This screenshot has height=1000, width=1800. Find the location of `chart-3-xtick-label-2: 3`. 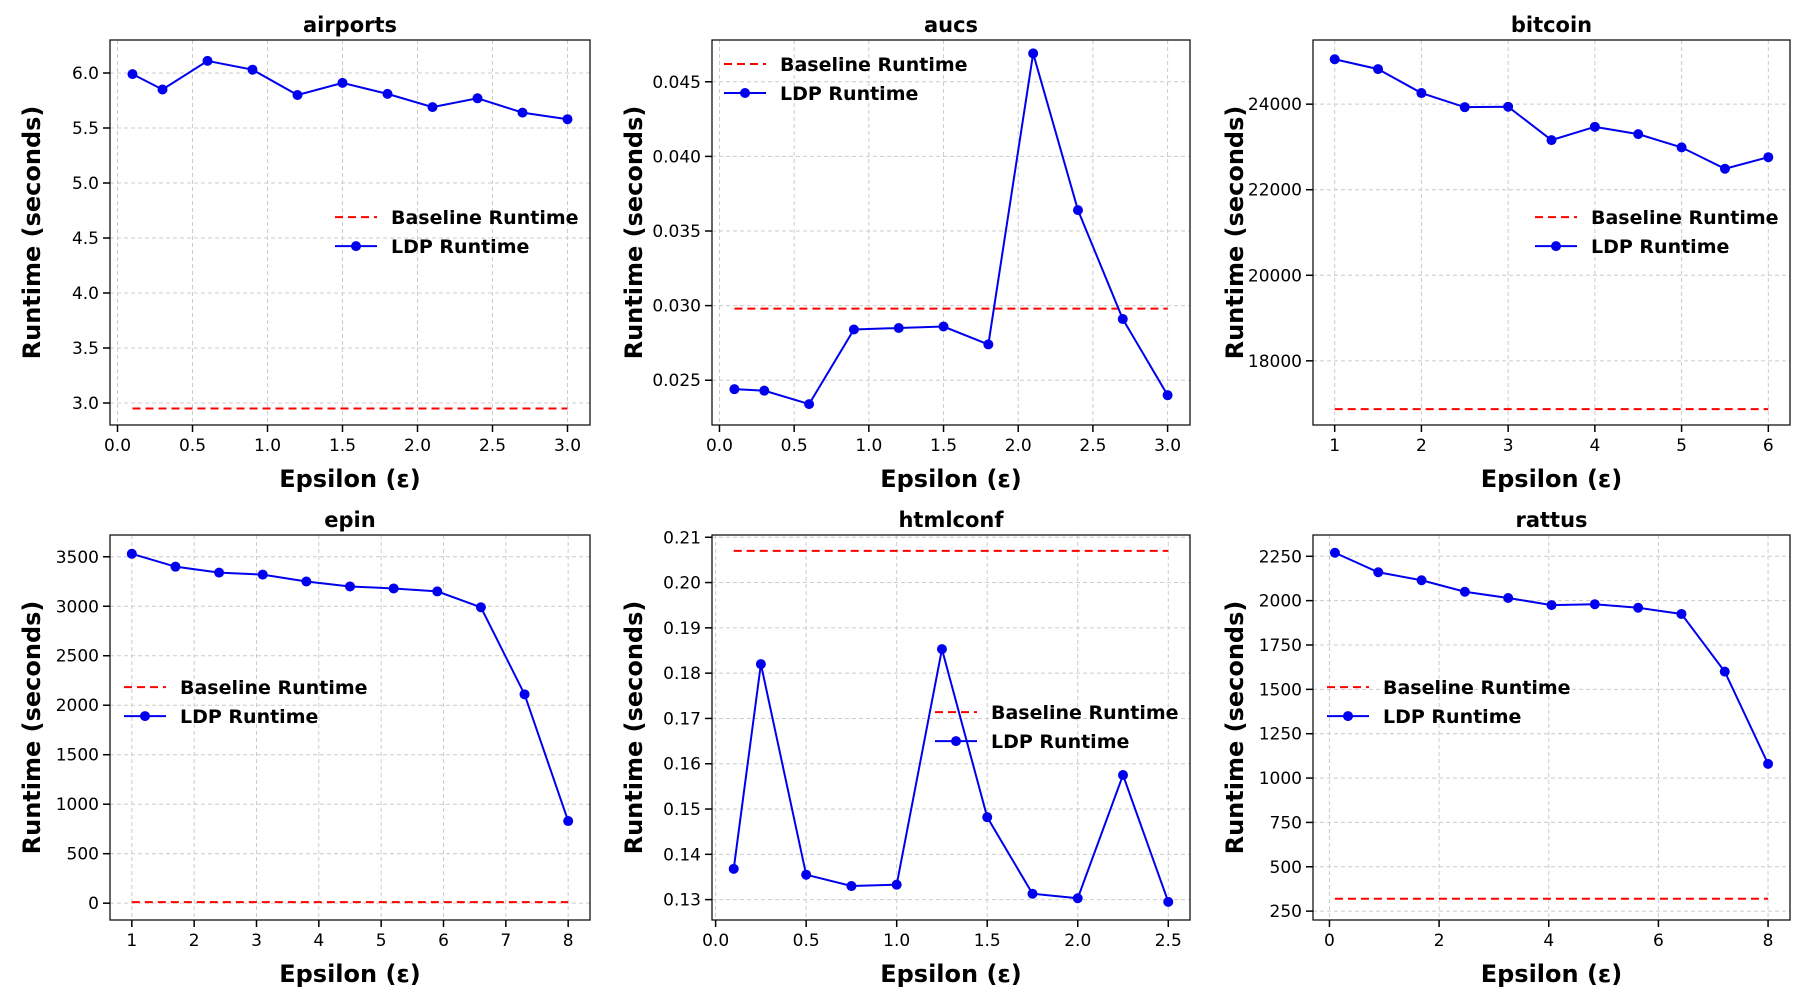

chart-3-xtick-label-2: 3 is located at coordinates (256, 941).